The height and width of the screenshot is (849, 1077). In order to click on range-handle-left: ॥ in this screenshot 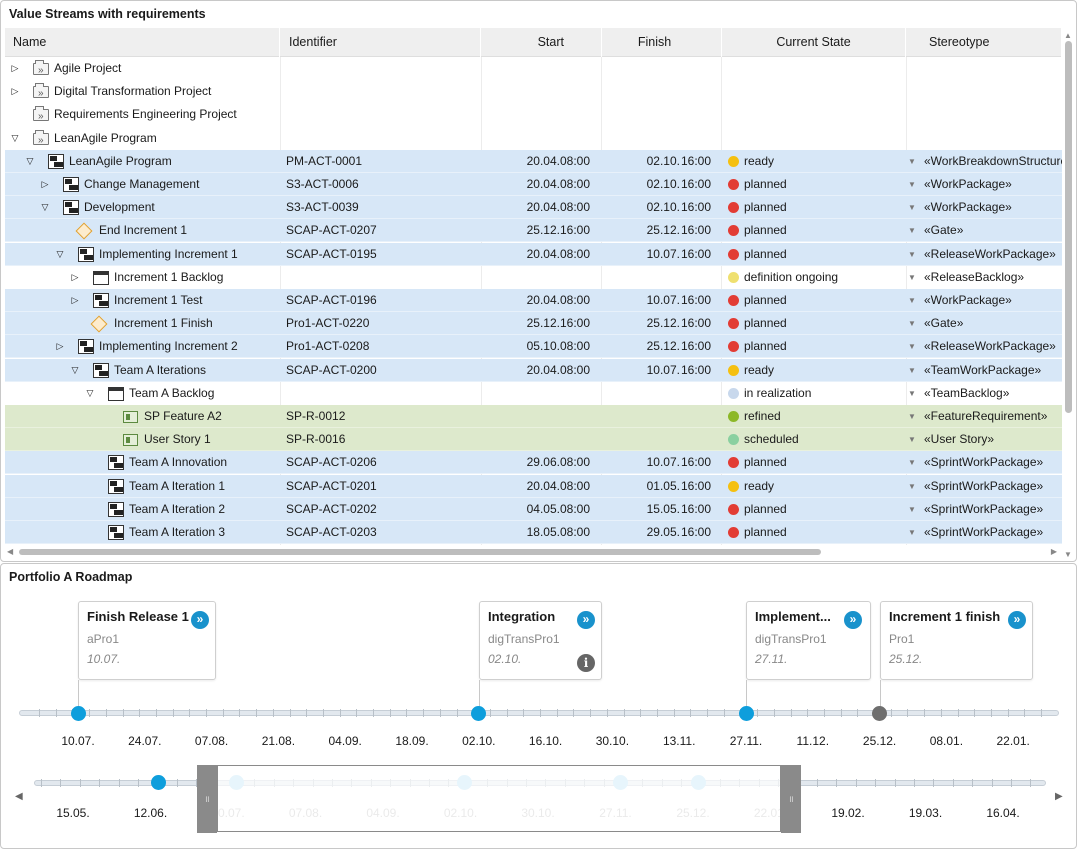, I will do `click(207, 799)`.